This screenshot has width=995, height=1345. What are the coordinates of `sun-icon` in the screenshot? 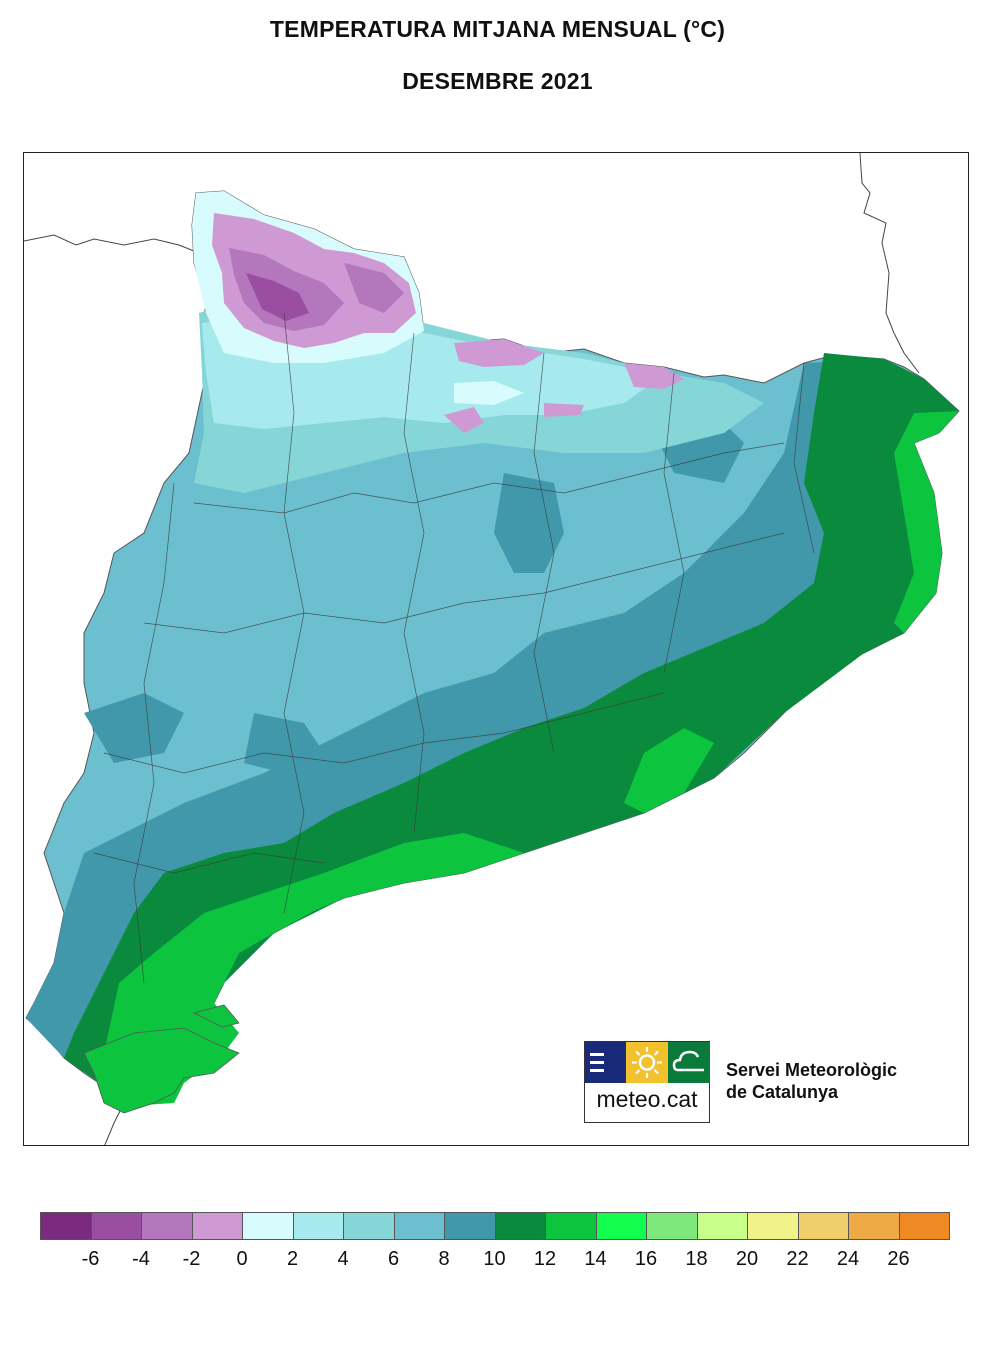 It's located at (647, 1062).